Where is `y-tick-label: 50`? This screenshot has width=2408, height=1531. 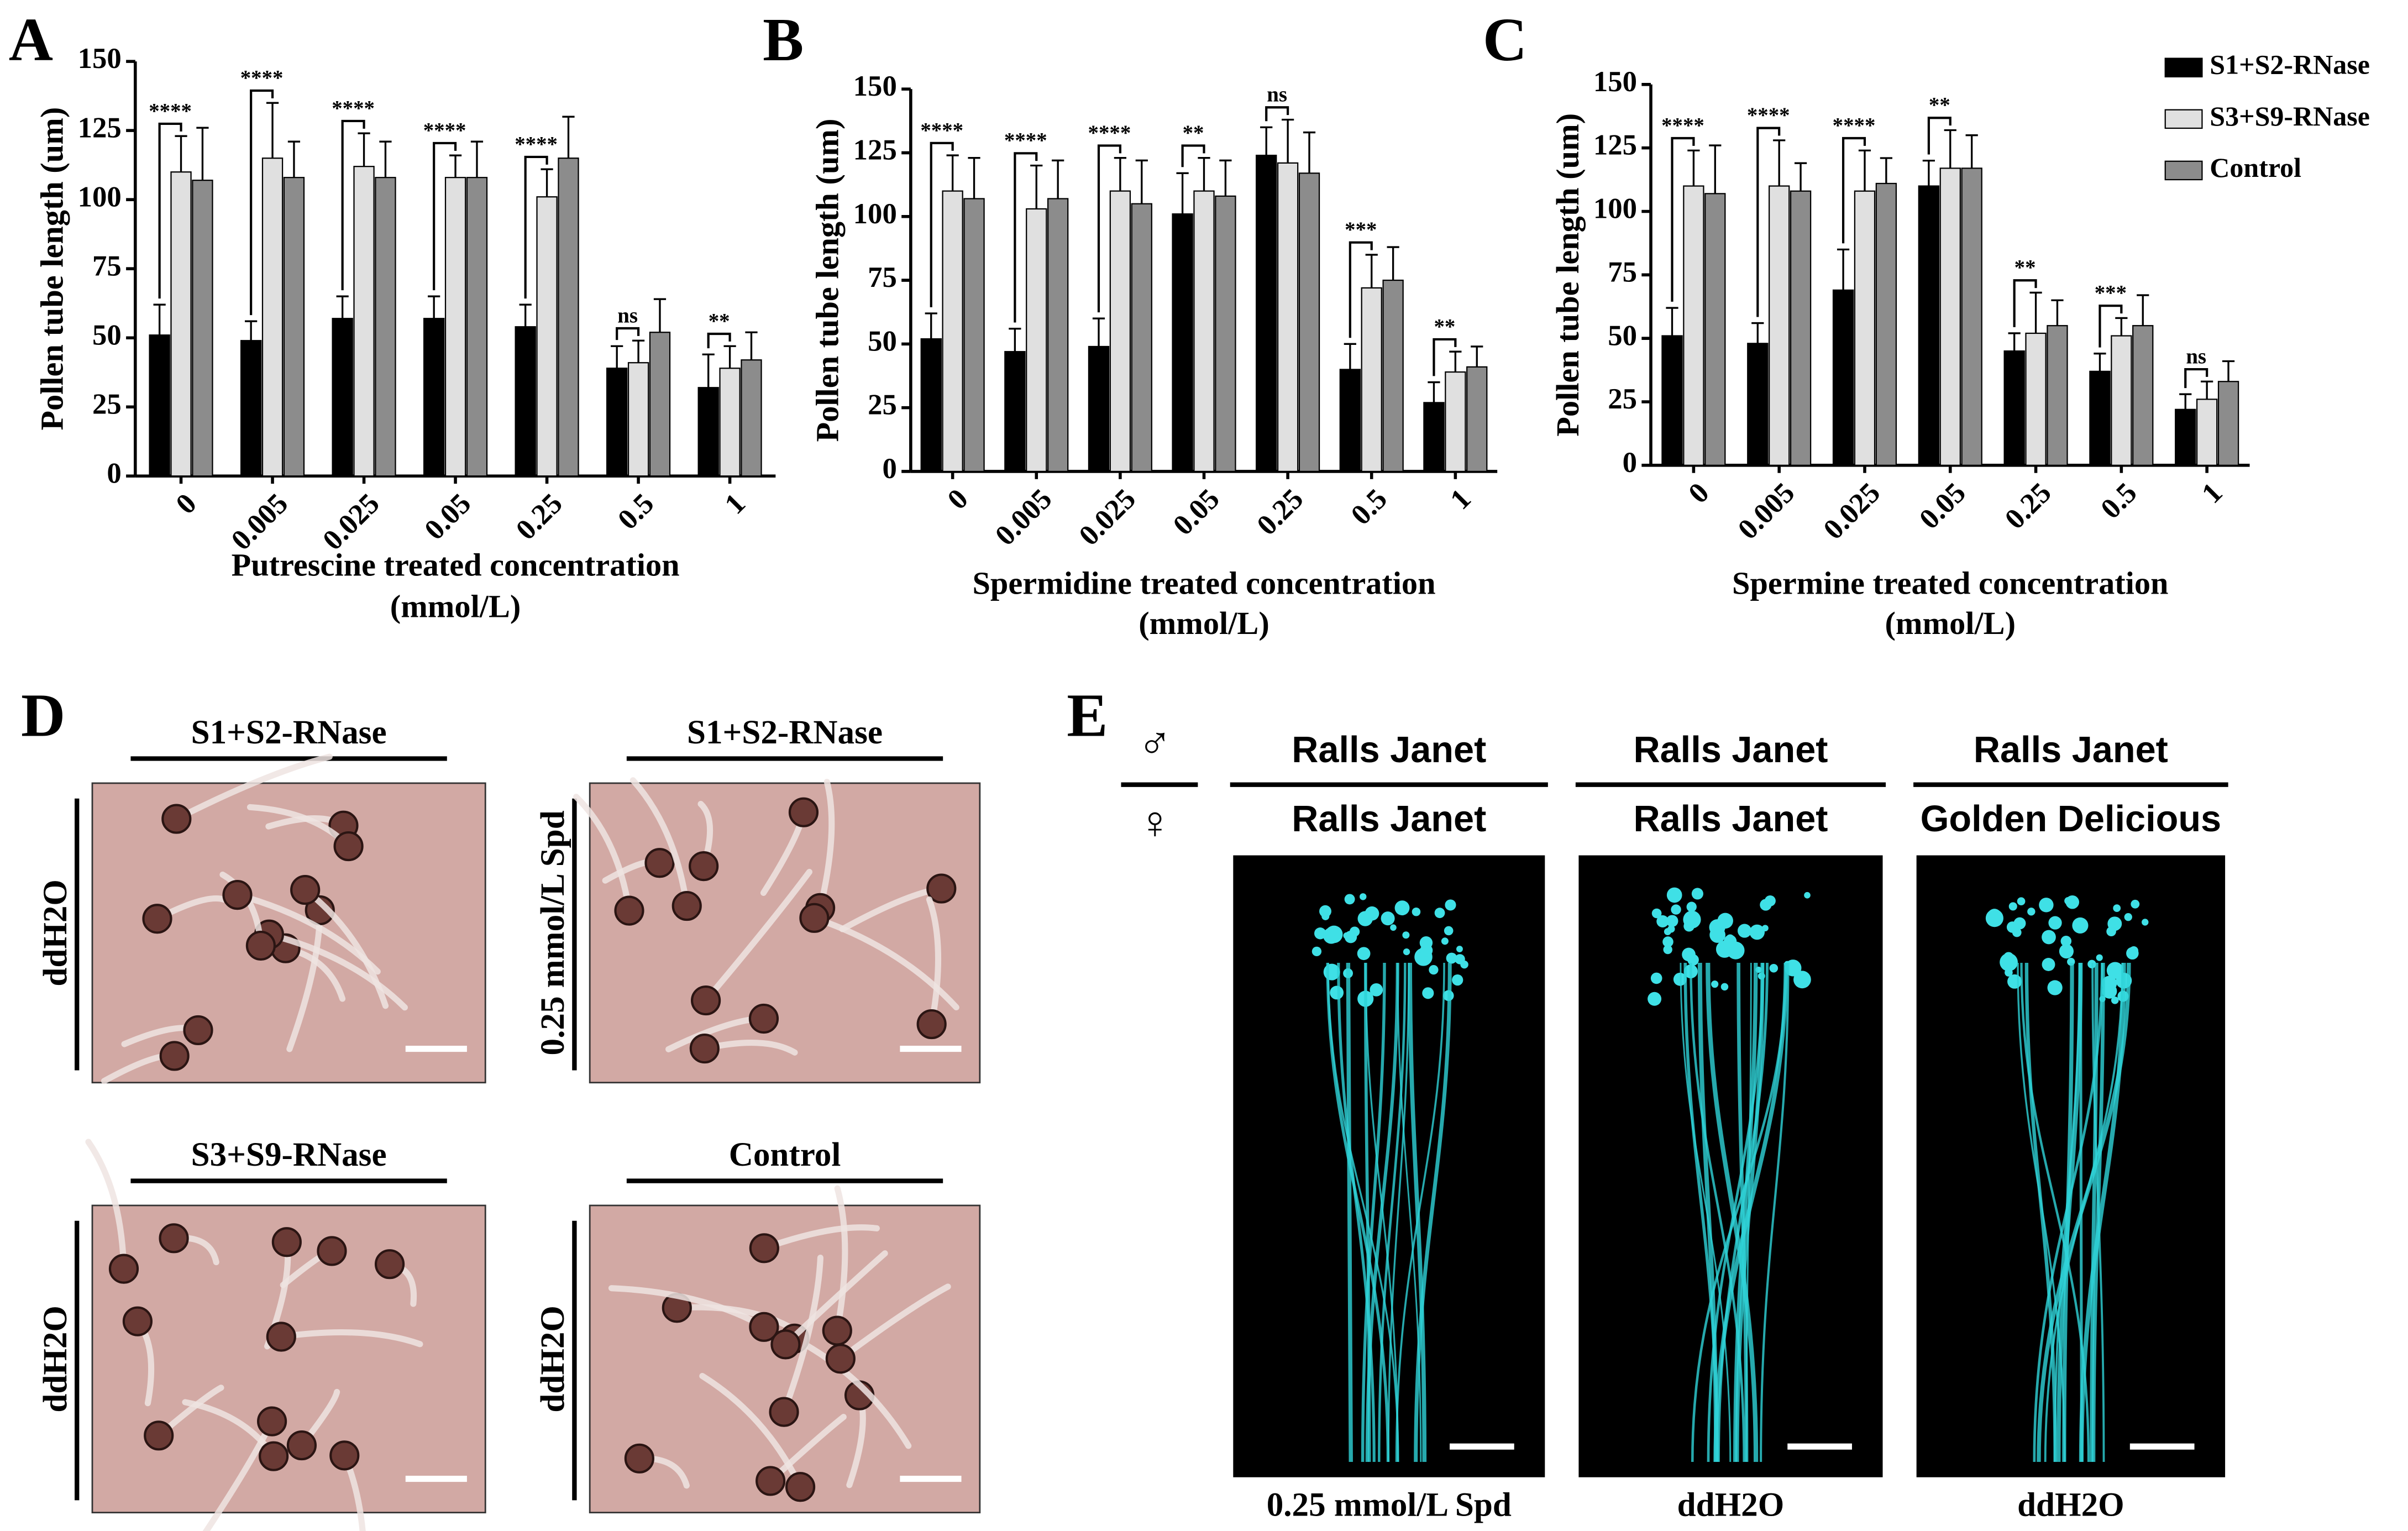 y-tick-label: 50 is located at coordinates (107, 335).